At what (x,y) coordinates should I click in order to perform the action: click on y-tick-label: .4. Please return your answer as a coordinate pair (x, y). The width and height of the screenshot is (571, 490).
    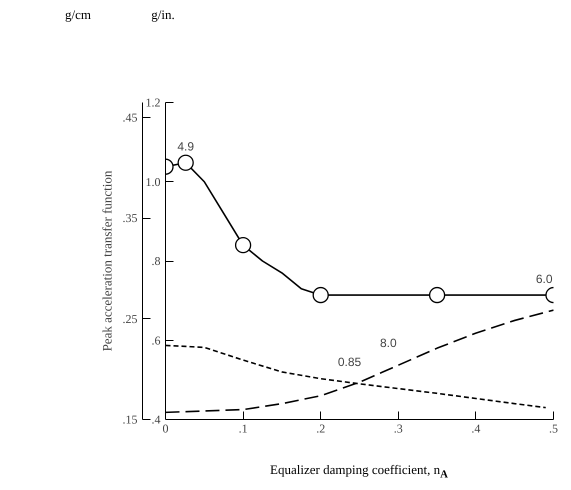
    Looking at the image, I should click on (156, 419).